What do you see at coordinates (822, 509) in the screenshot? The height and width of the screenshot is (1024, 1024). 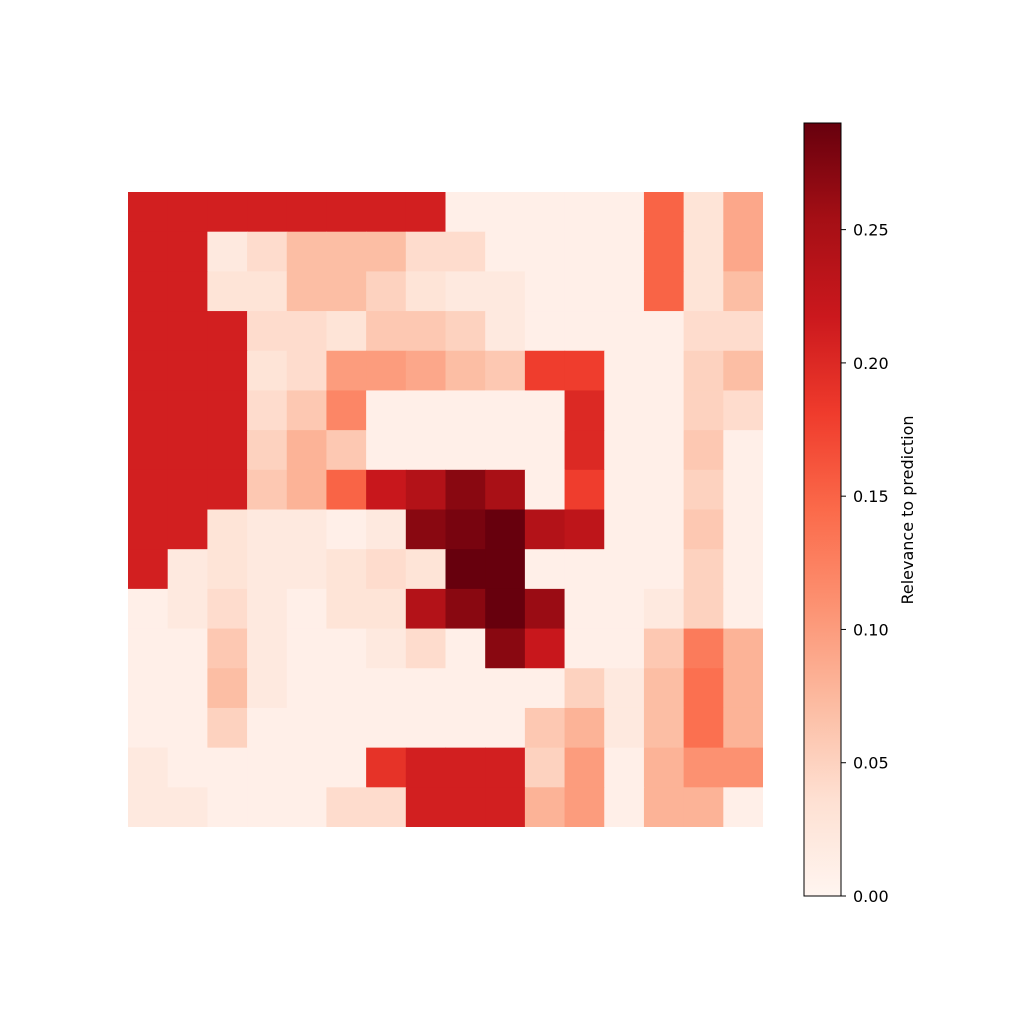 I see `colorbar-gradient` at bounding box center [822, 509].